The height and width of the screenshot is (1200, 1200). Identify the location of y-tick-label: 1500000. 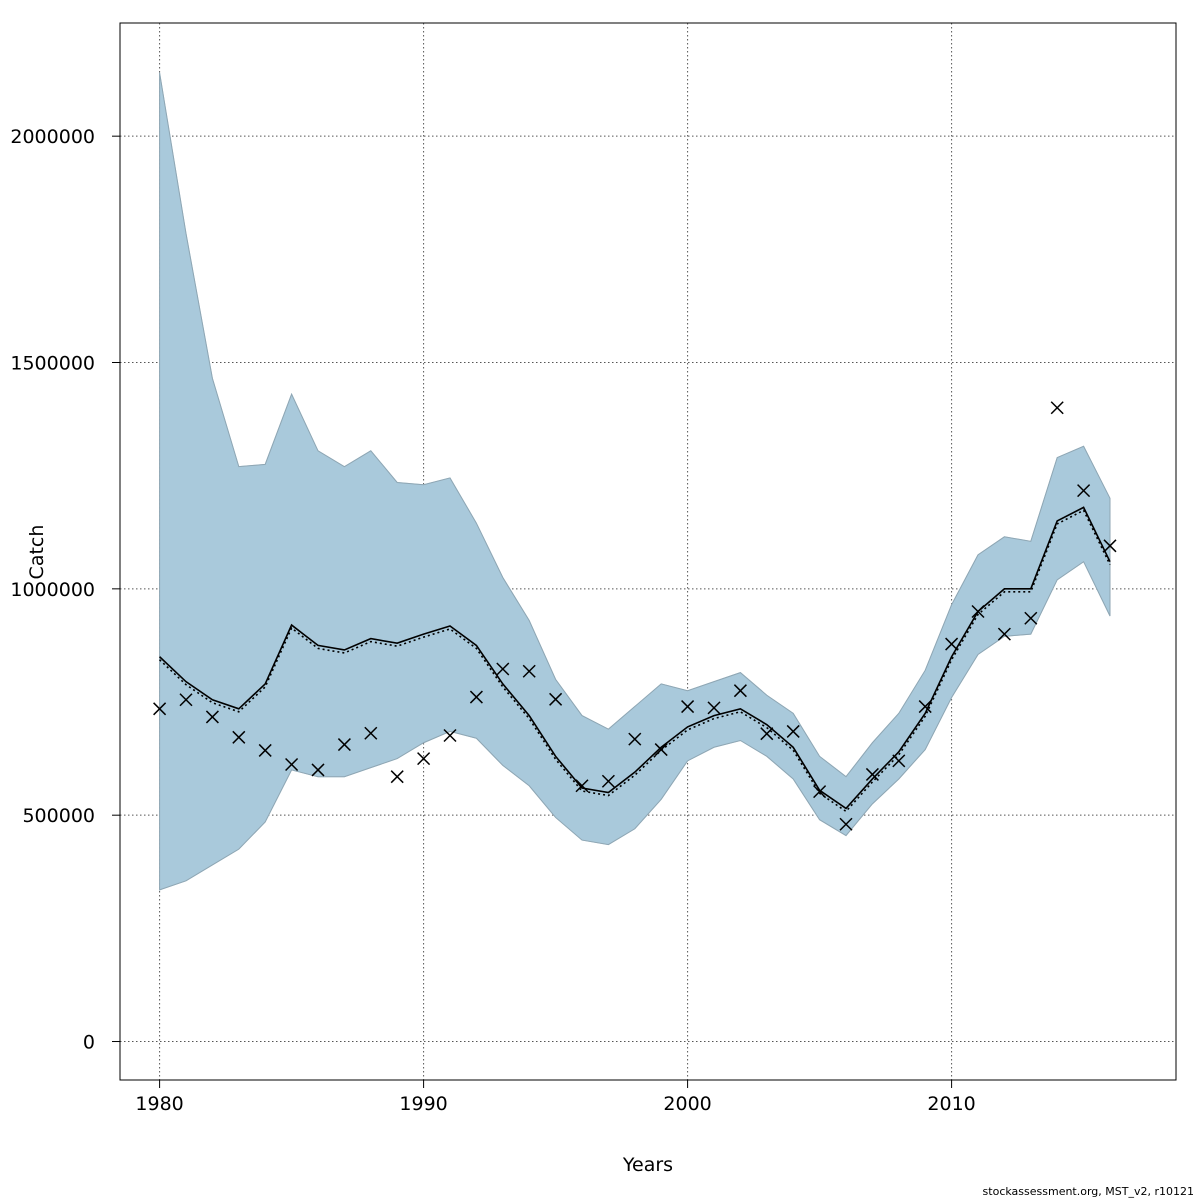
(52, 364).